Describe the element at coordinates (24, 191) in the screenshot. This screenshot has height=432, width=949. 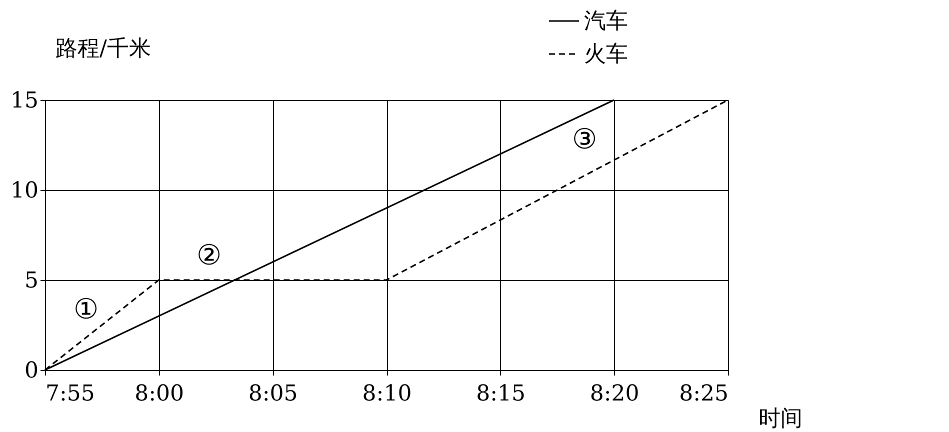
I see `y-tick-label: 10` at that location.